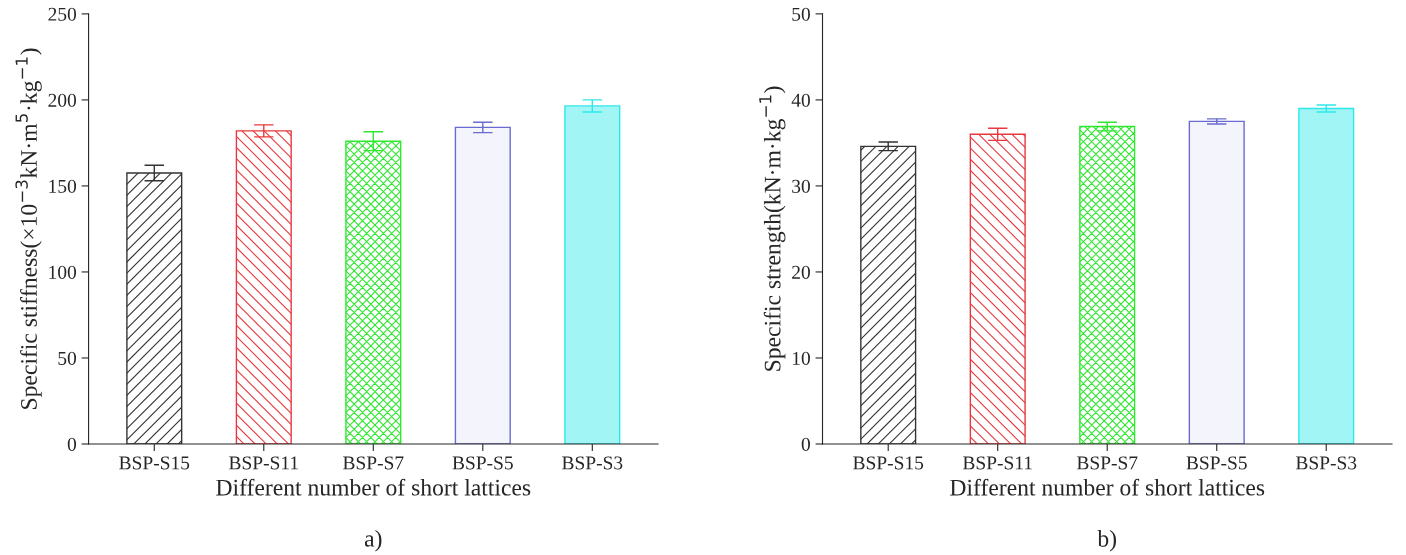 This screenshot has height=555, width=1406. What do you see at coordinates (800, 100) in the screenshot?
I see `y-tick-label: 40` at bounding box center [800, 100].